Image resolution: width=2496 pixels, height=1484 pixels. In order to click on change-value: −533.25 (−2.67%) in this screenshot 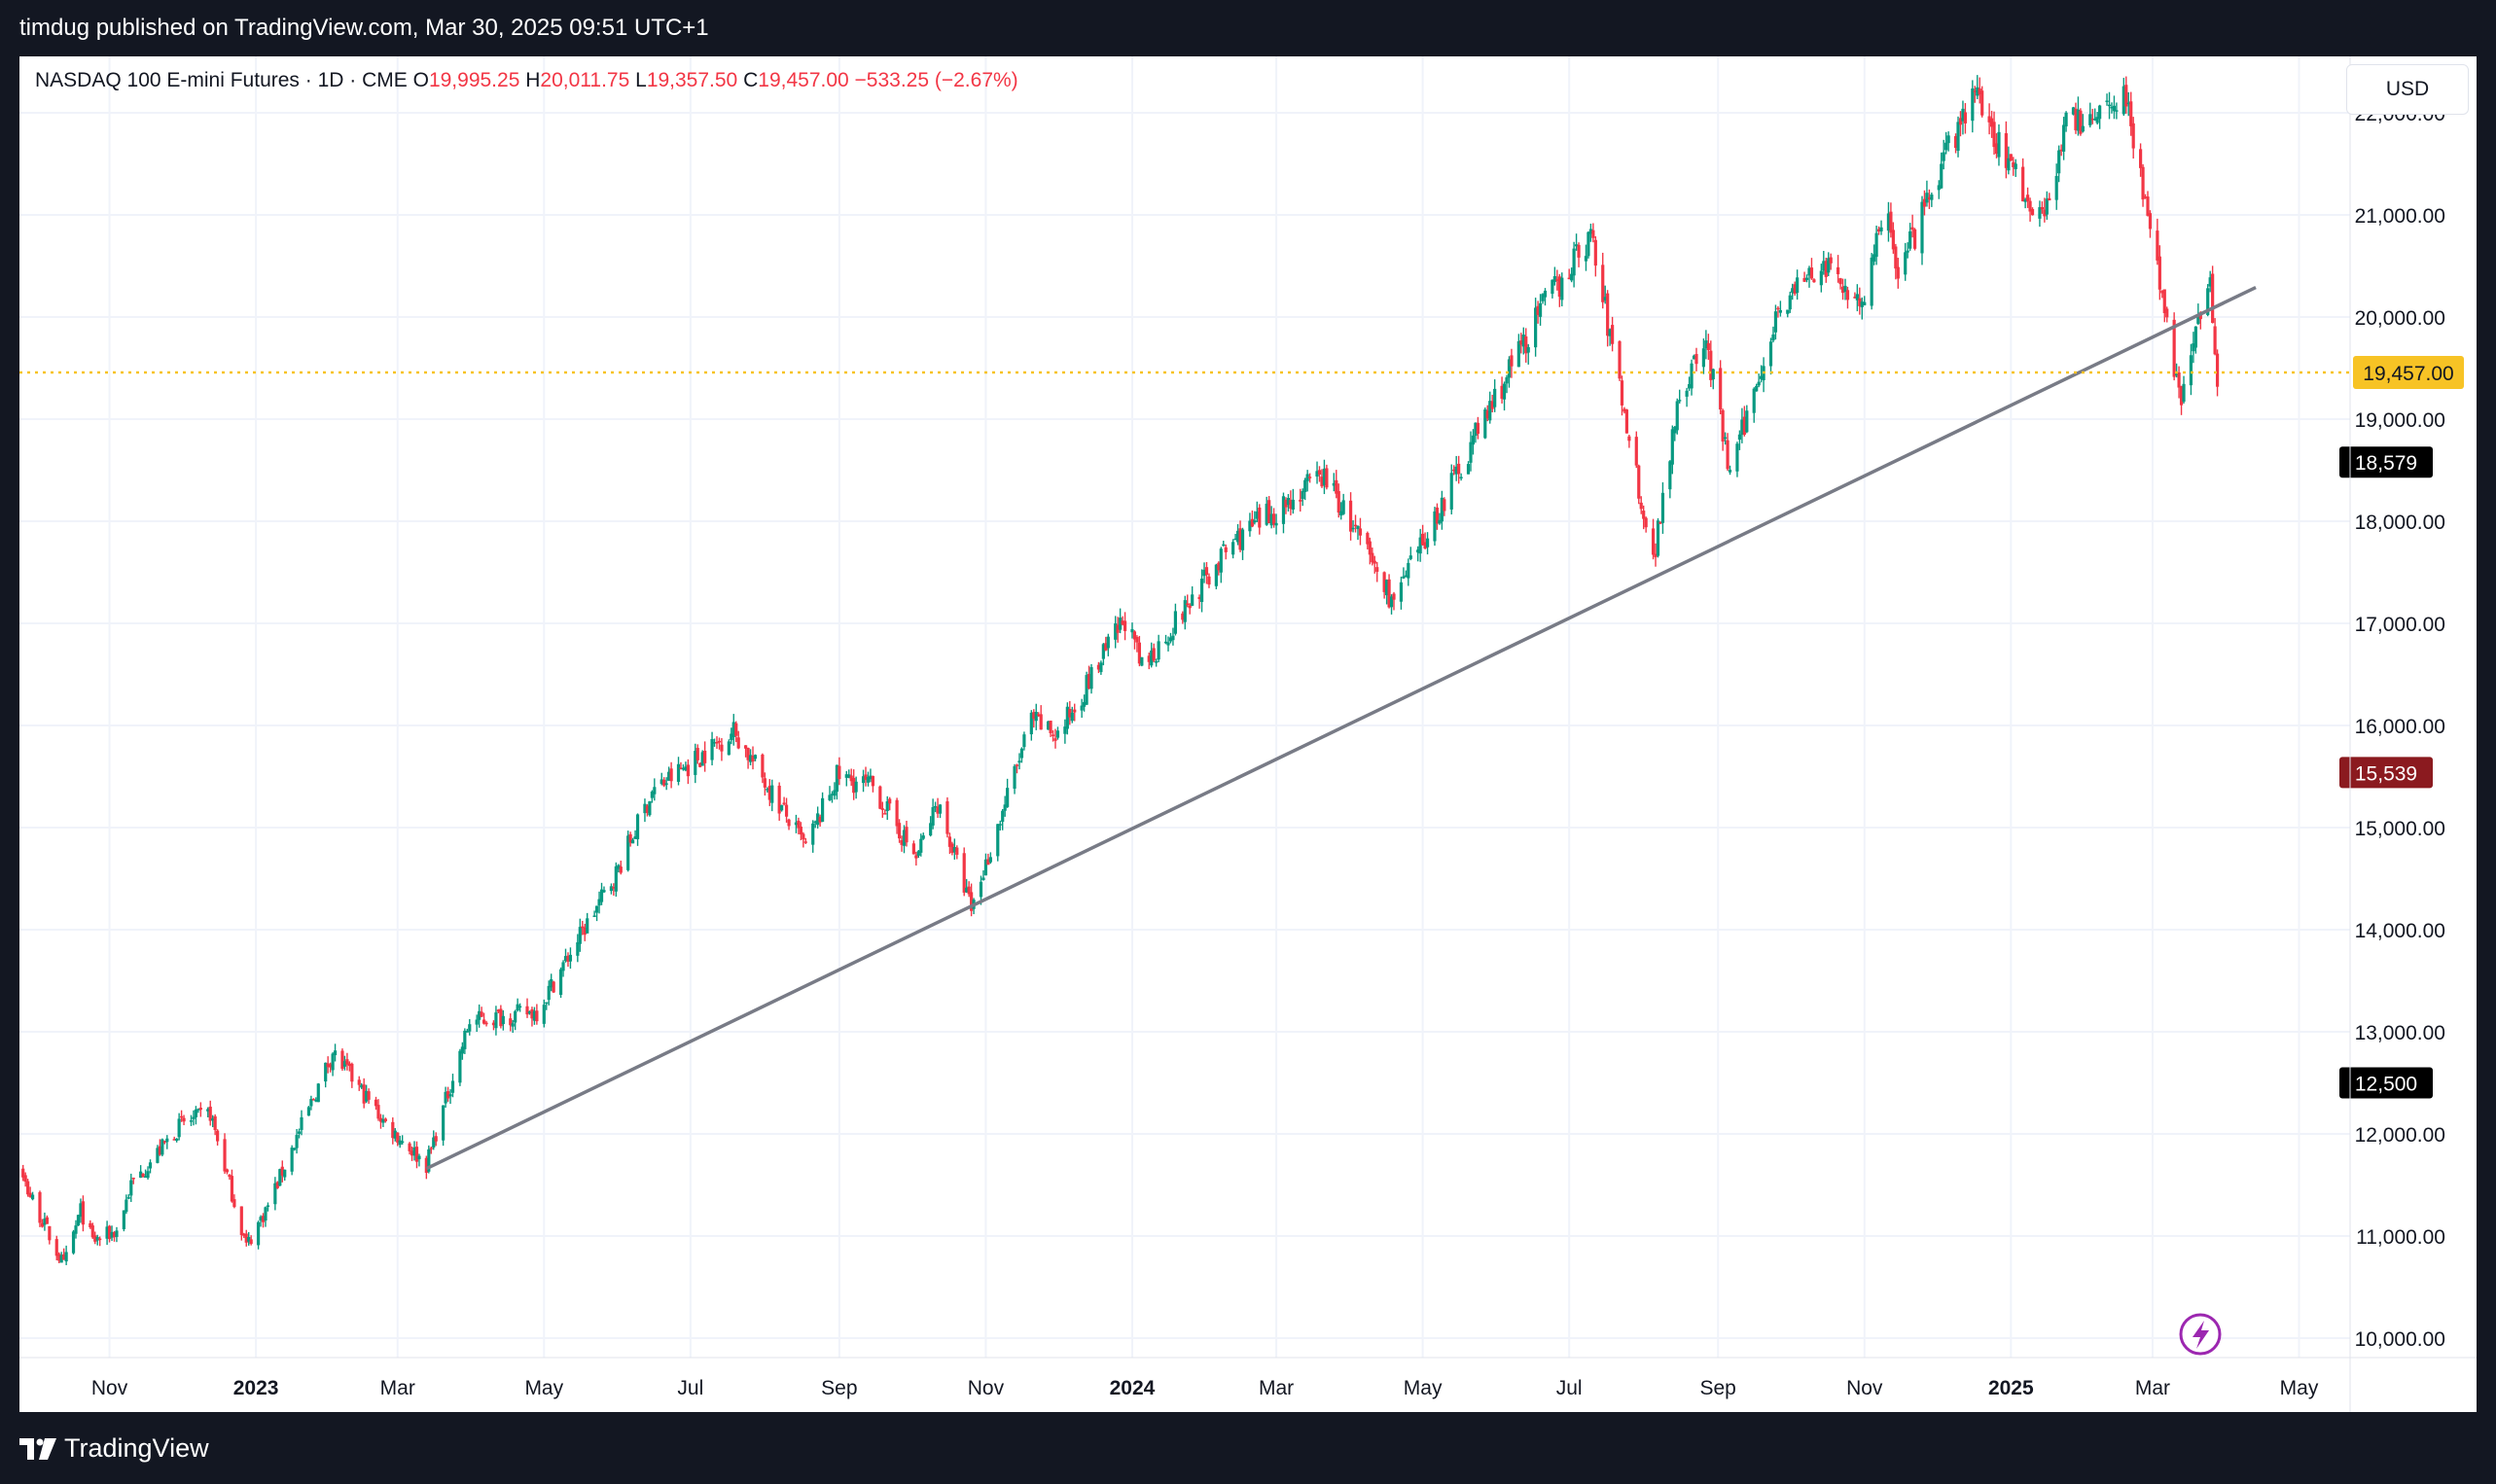, I will do `click(936, 80)`.